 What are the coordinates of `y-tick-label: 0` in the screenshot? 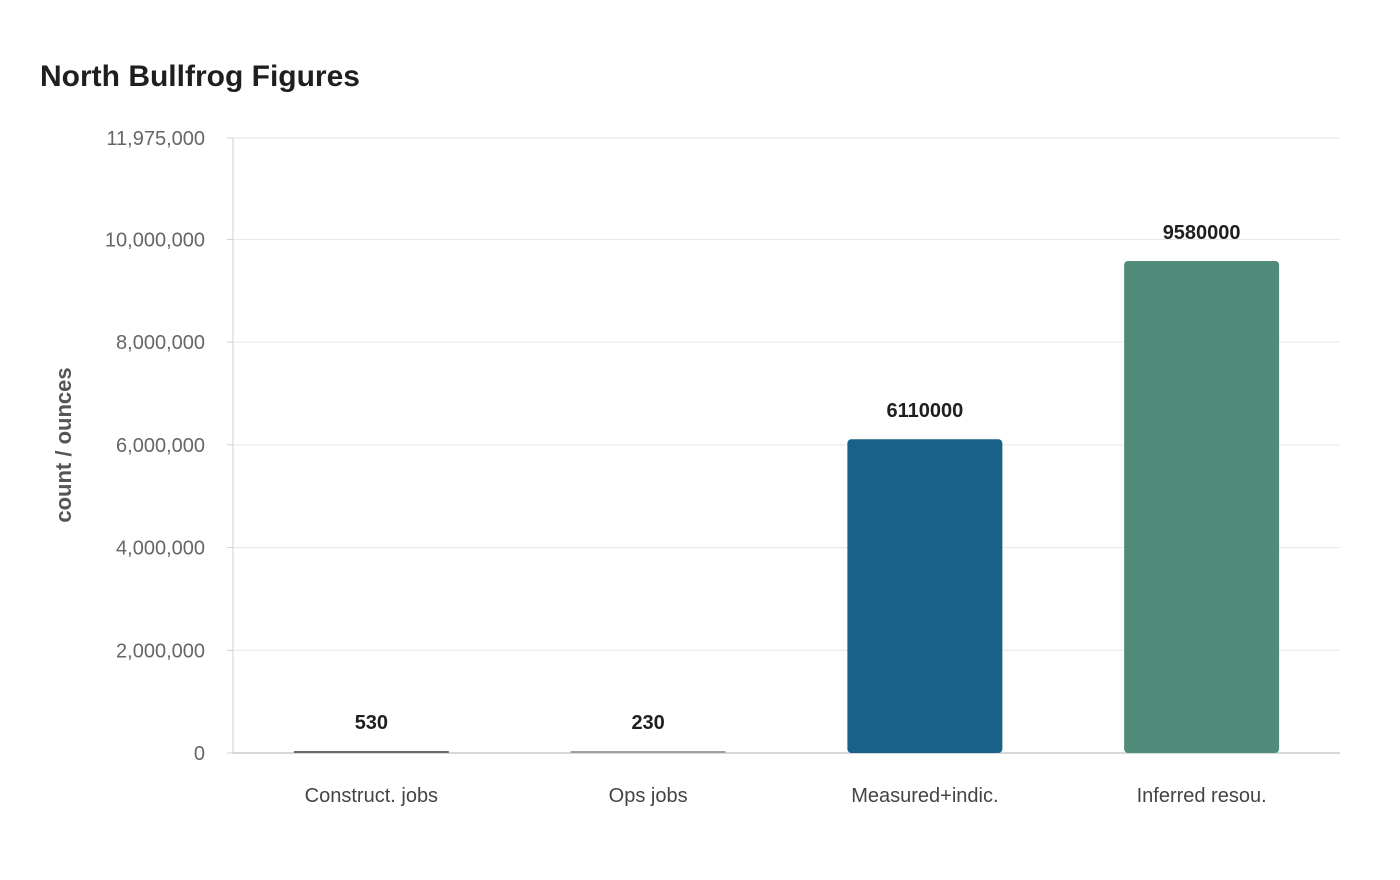 It's located at (199, 754).